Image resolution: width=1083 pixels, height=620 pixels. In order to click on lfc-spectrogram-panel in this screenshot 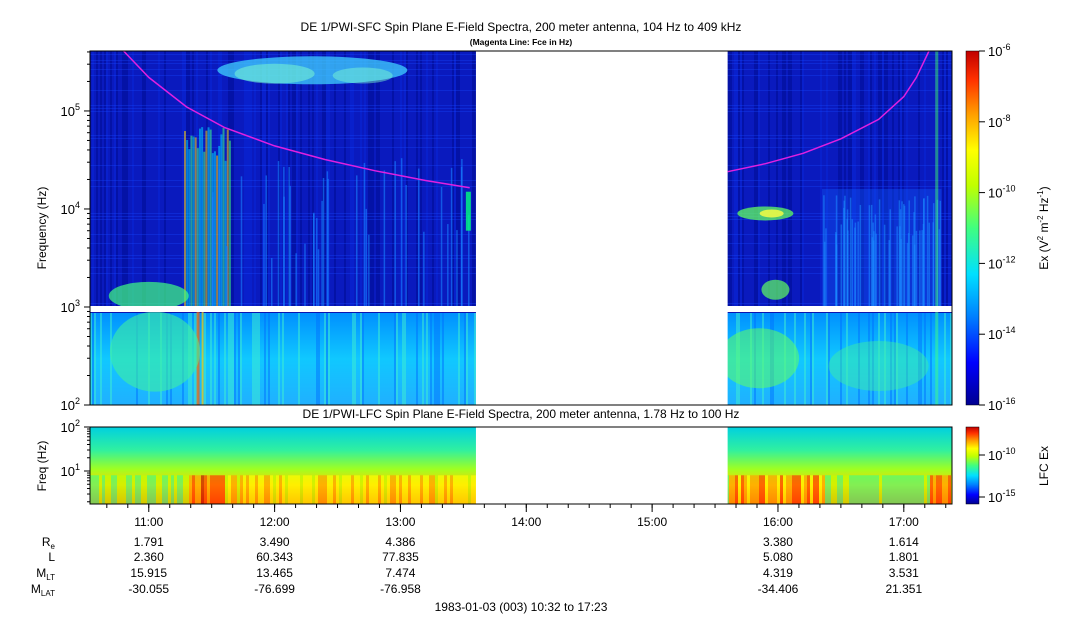, I will do `click(521, 465)`.